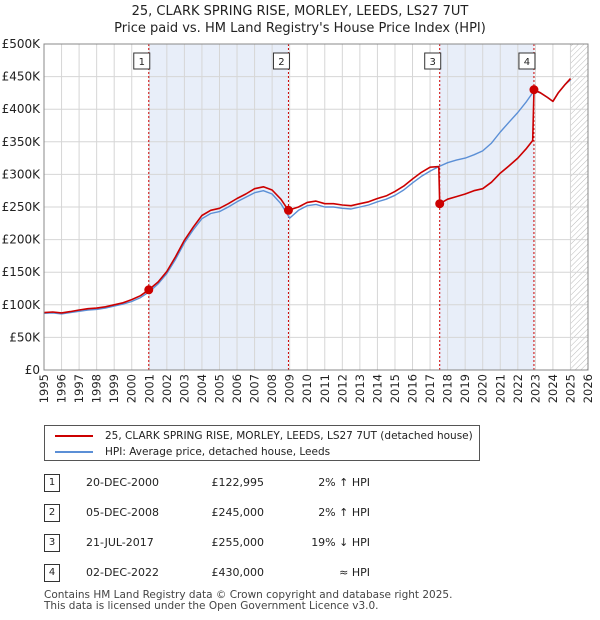 Image resolution: width=600 pixels, height=620 pixels. What do you see at coordinates (413, 388) in the screenshot?
I see `x-tick-label: 2016` at bounding box center [413, 388].